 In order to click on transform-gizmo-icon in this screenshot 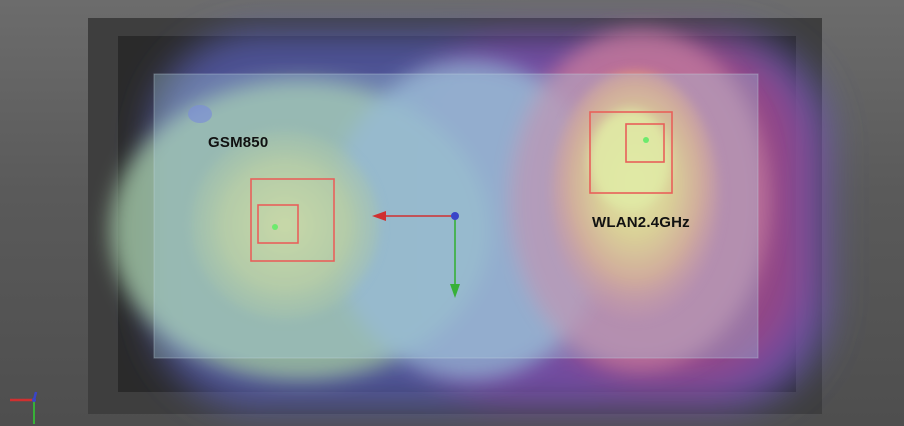, I will do `click(416, 254)`.